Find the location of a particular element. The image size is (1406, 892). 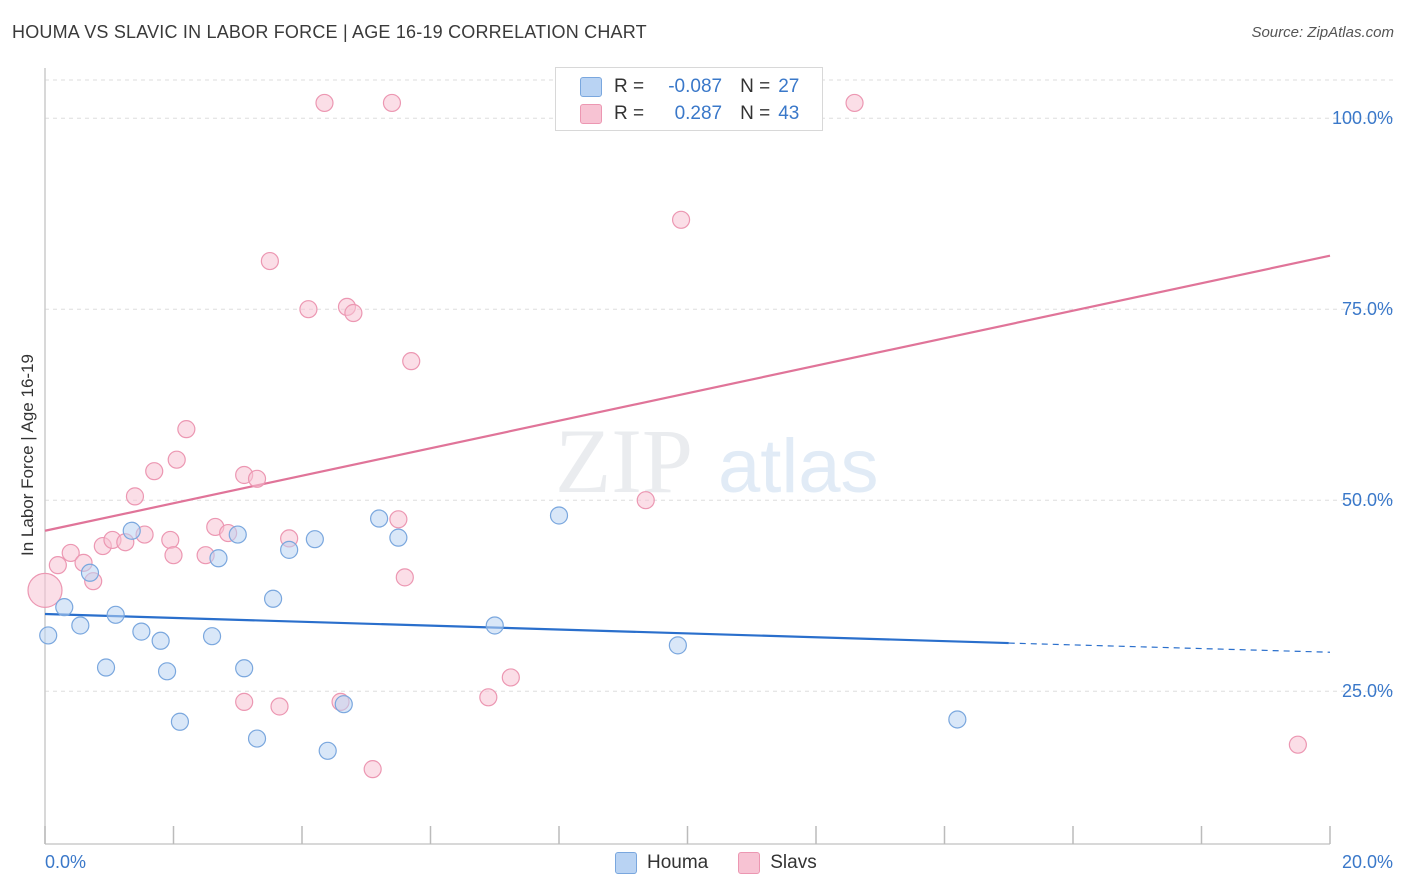

legend-item-houma: Houma is located at coordinates (661, 863).